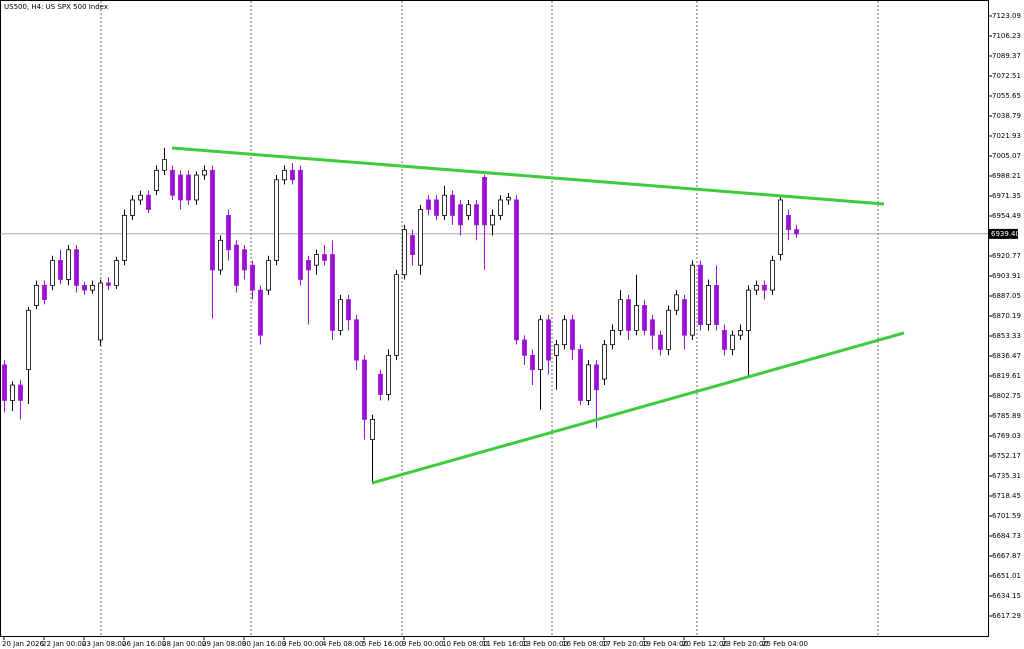  What do you see at coordinates (505, 644) in the screenshot?
I see `x-tick-label: 11 Feb 16:00` at bounding box center [505, 644].